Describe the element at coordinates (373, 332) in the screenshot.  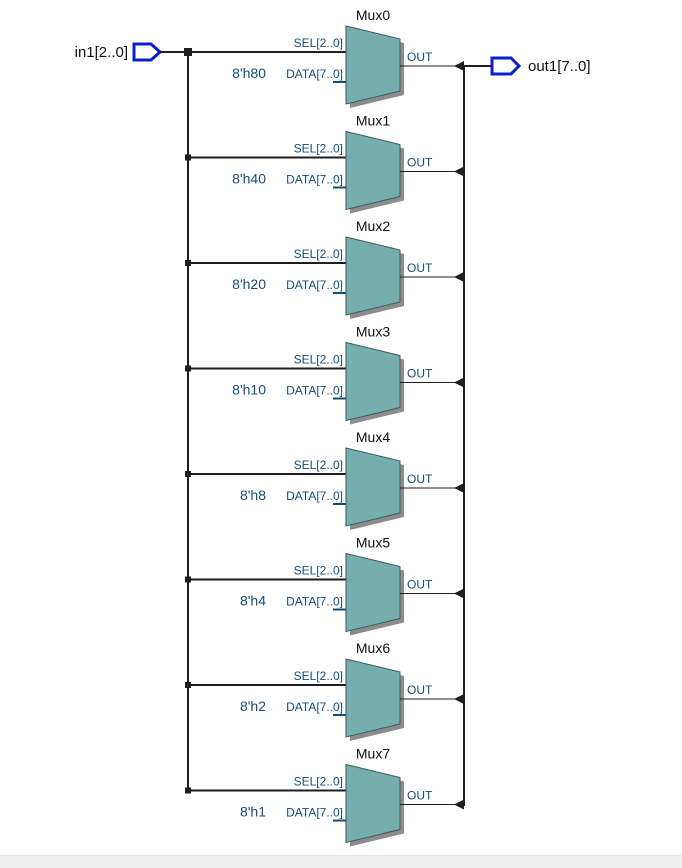
I see `mux-name: Mux3` at that location.